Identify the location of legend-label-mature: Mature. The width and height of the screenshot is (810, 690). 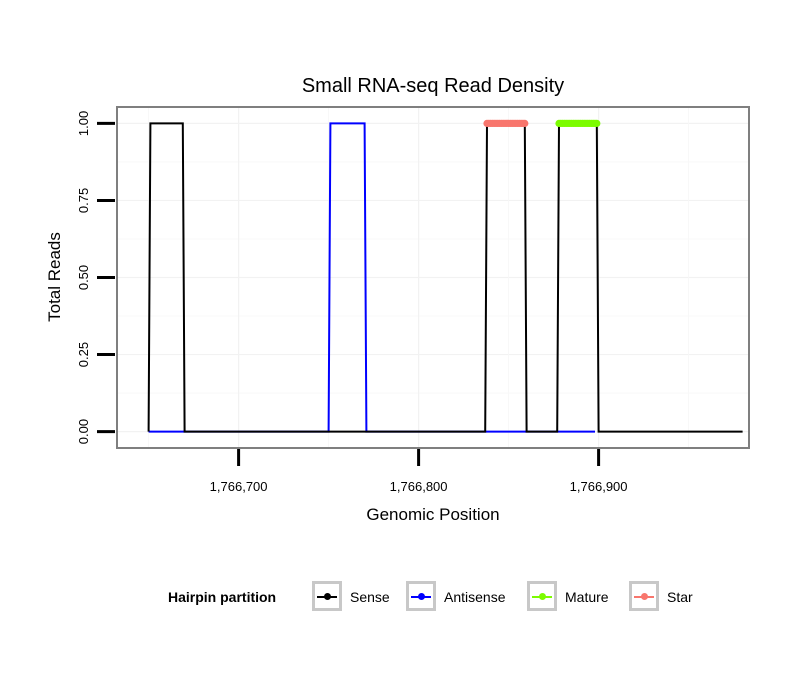
(587, 597).